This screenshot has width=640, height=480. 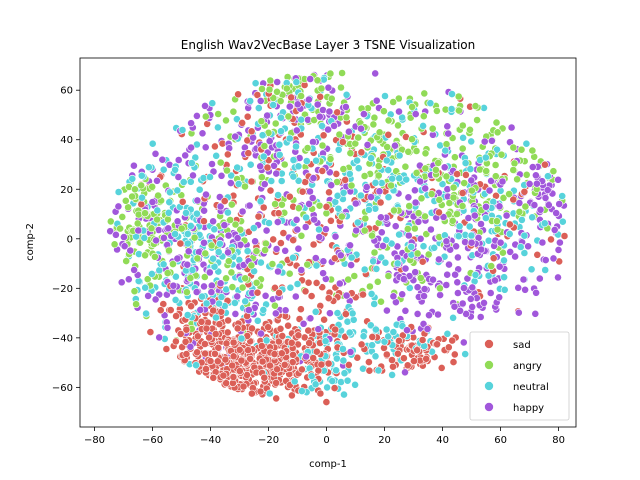 What do you see at coordinates (442, 440) in the screenshot?
I see `x-tick-label: 40` at bounding box center [442, 440].